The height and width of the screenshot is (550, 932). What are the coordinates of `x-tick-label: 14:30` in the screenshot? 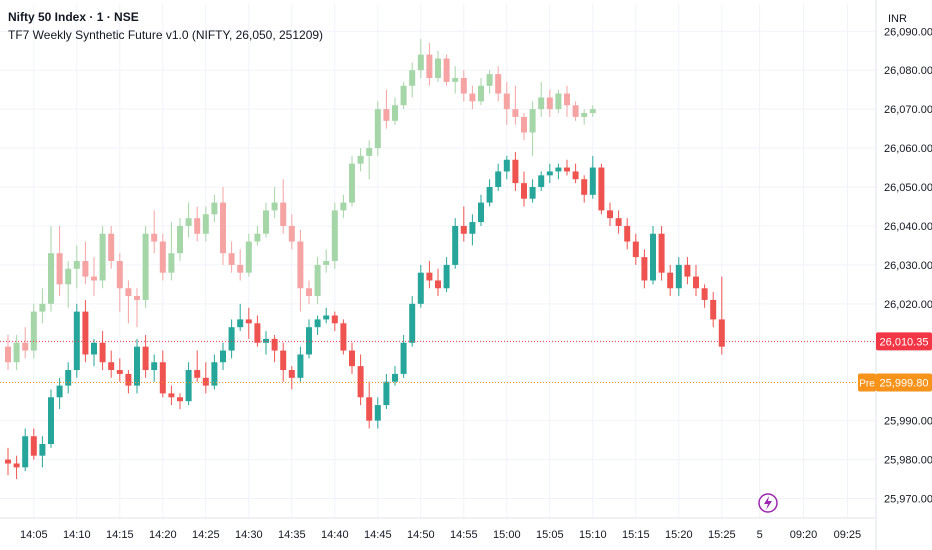 It's located at (249, 535).